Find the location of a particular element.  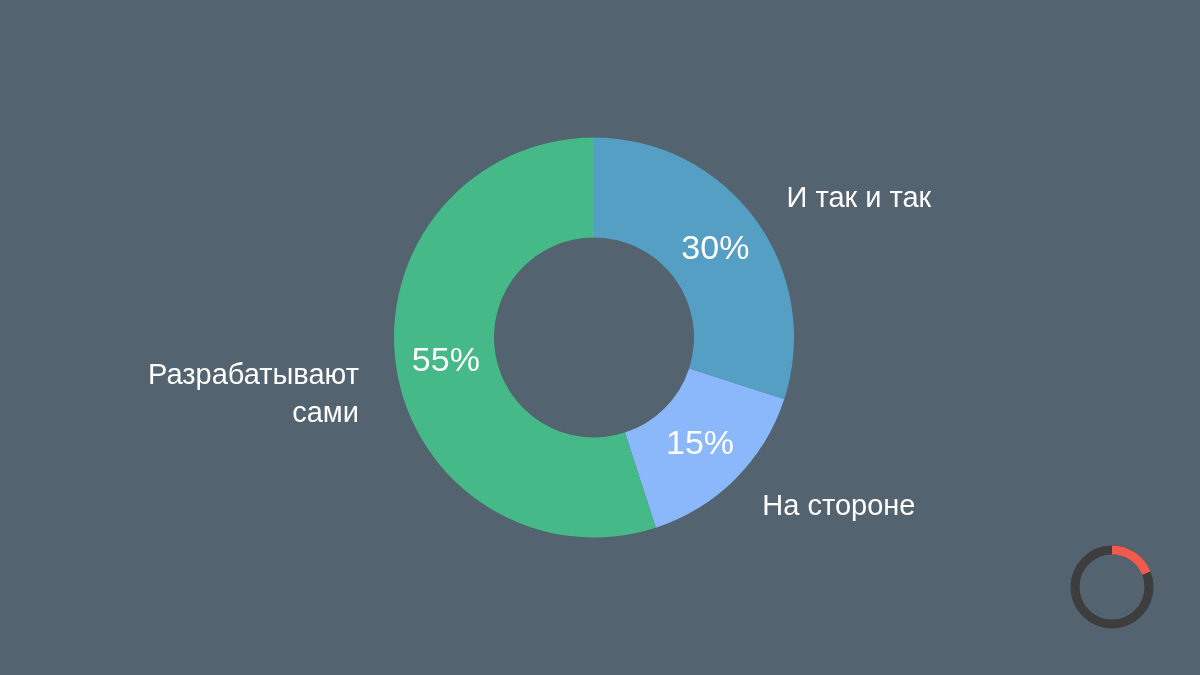

data-label: 15% is located at coordinates (700, 441).